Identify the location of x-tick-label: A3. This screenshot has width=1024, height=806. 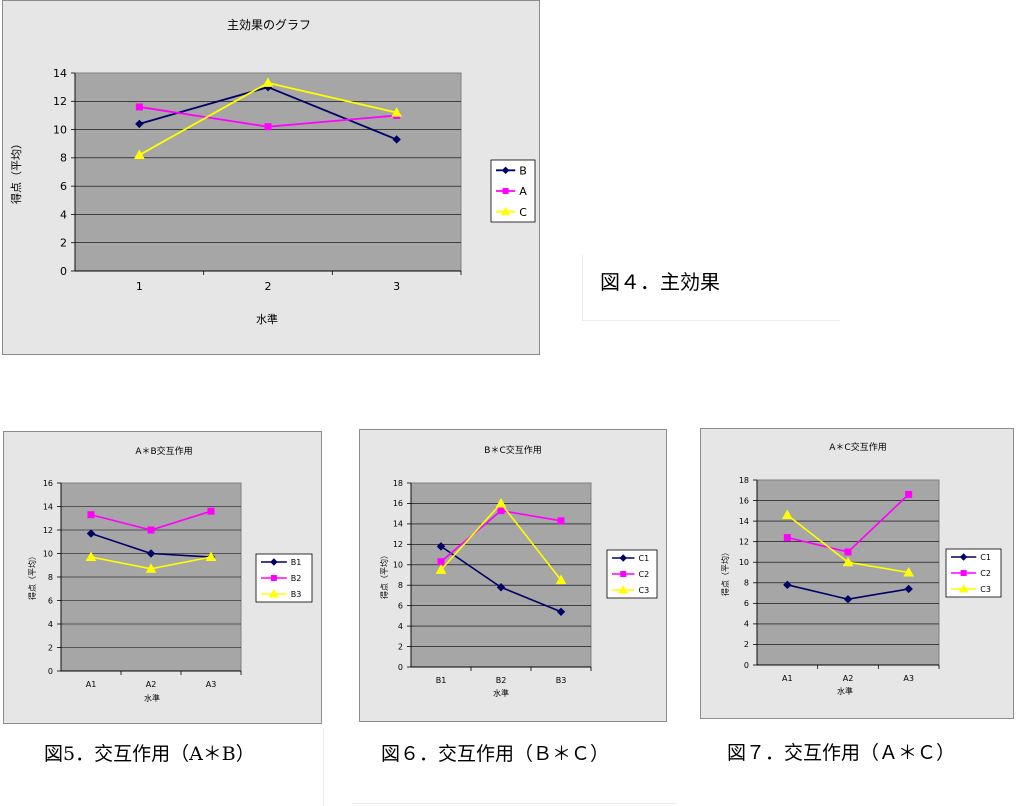
(211, 684).